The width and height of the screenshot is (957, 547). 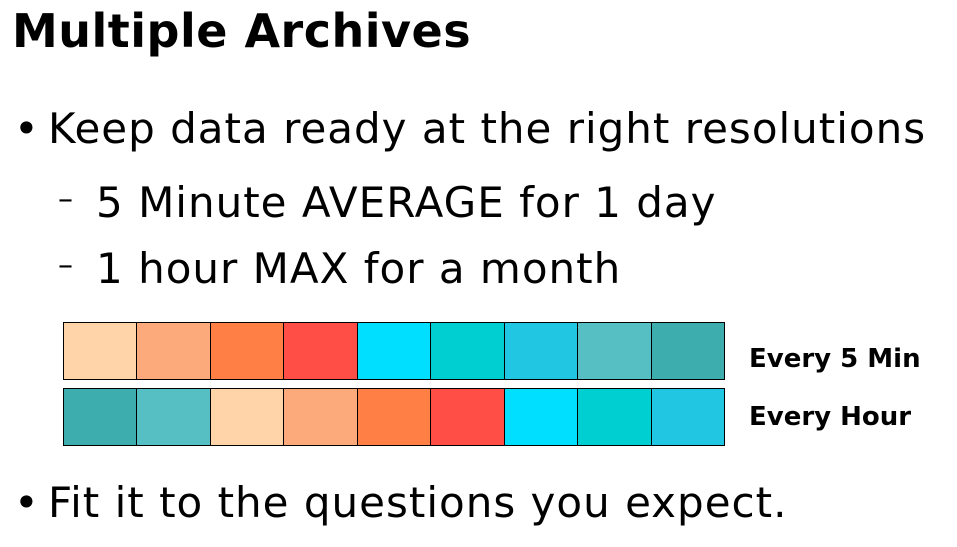 I want to click on sub-bullet-2: –1 hour MAX for a month, so click(x=339, y=268).